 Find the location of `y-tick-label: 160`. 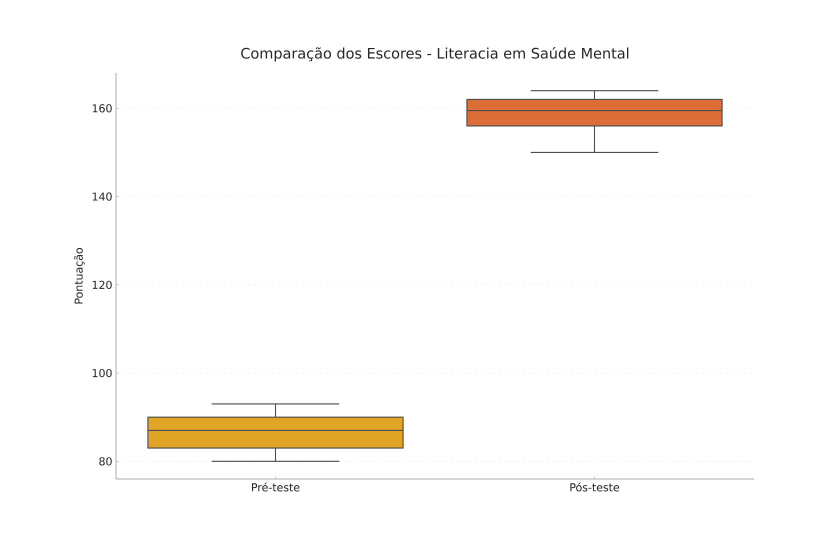

y-tick-label: 160 is located at coordinates (102, 108).